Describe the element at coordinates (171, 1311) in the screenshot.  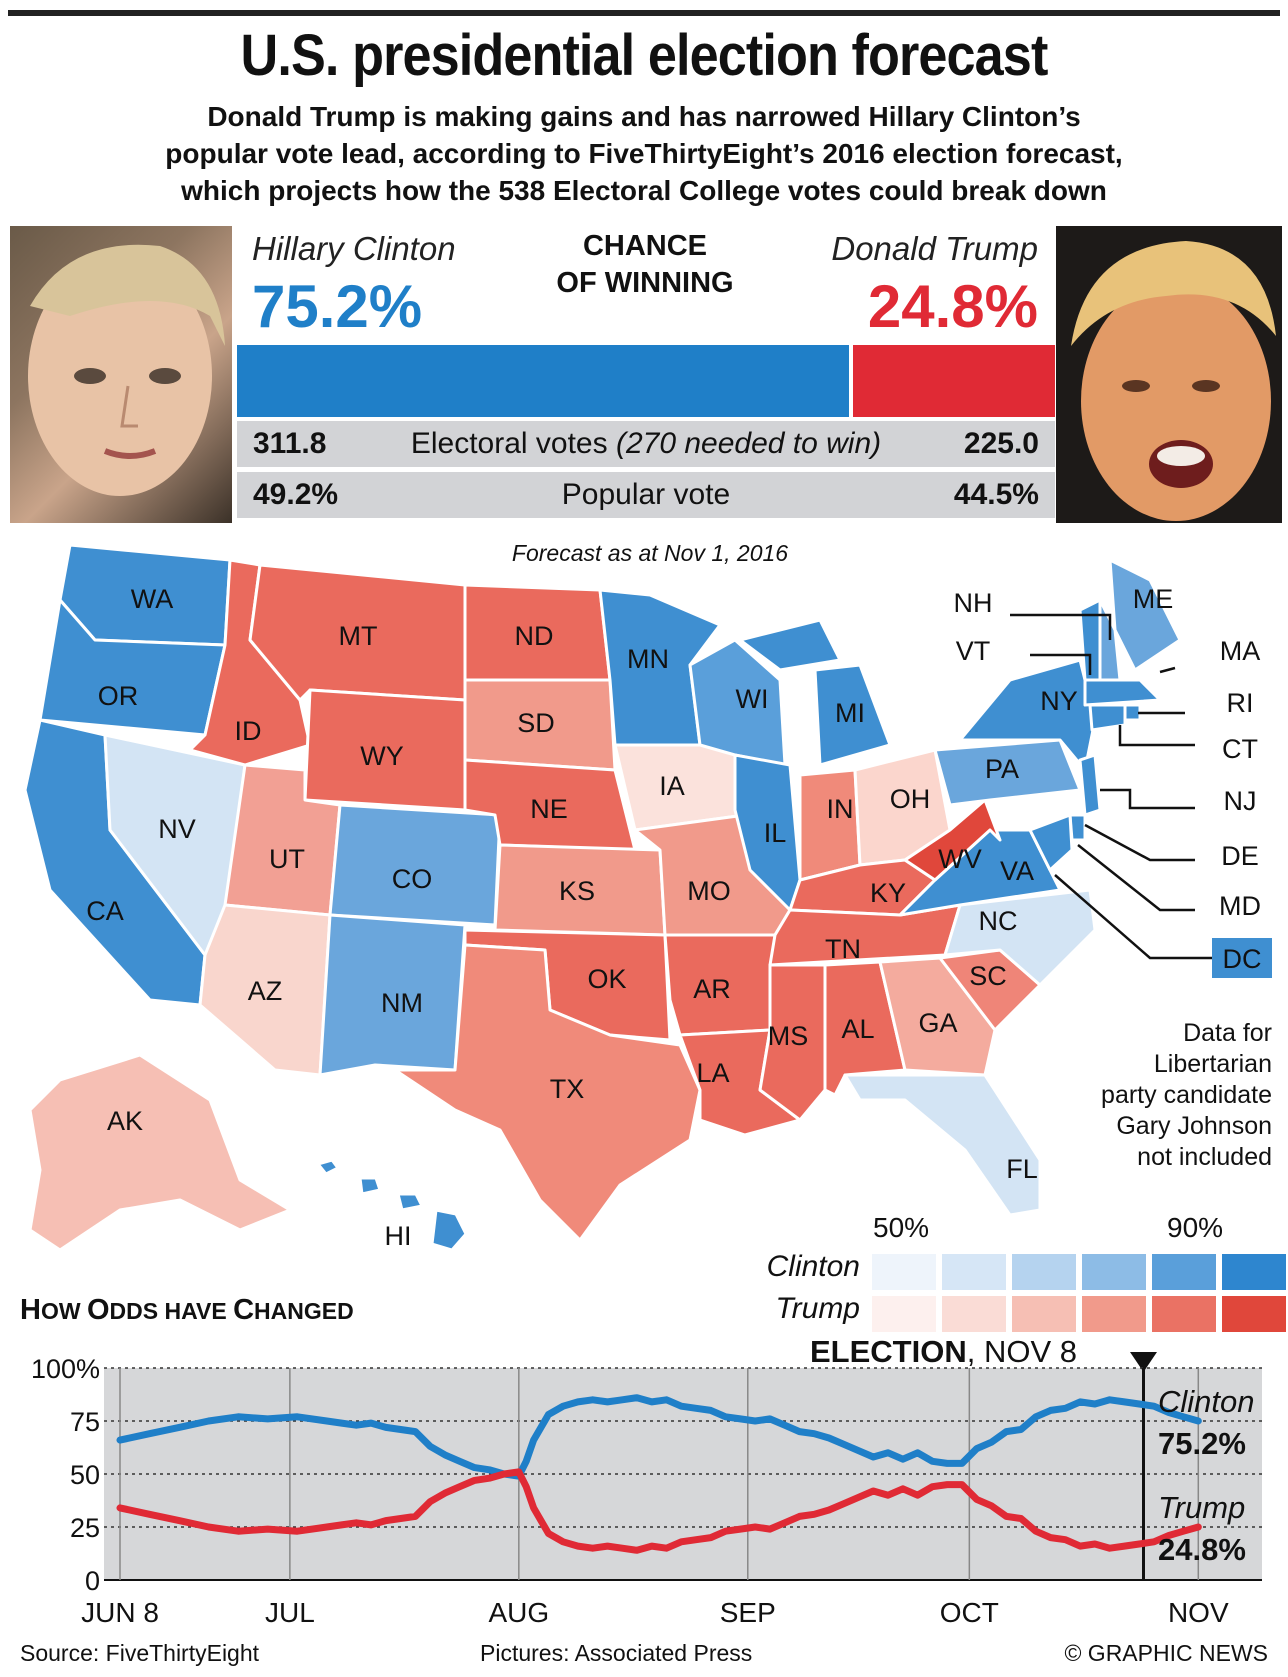
I see `odds-title-part: DDS HAVE` at that location.